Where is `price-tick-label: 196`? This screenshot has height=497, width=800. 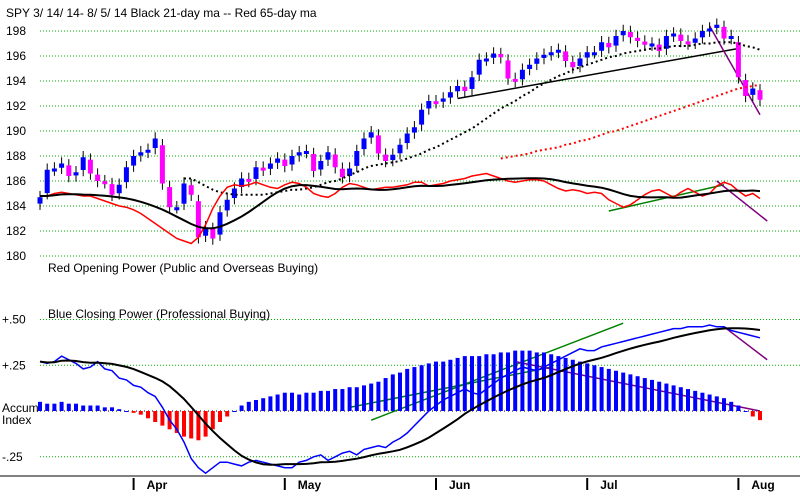
price-tick-label: 196 is located at coordinates (16, 56).